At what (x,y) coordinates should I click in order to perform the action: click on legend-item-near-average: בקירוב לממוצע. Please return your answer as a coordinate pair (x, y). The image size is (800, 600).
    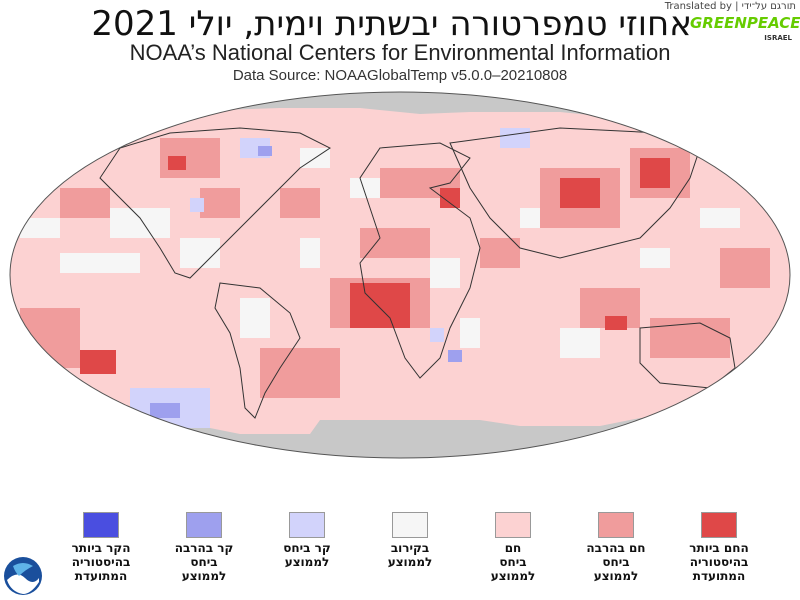
    Looking at the image, I should click on (410, 540).